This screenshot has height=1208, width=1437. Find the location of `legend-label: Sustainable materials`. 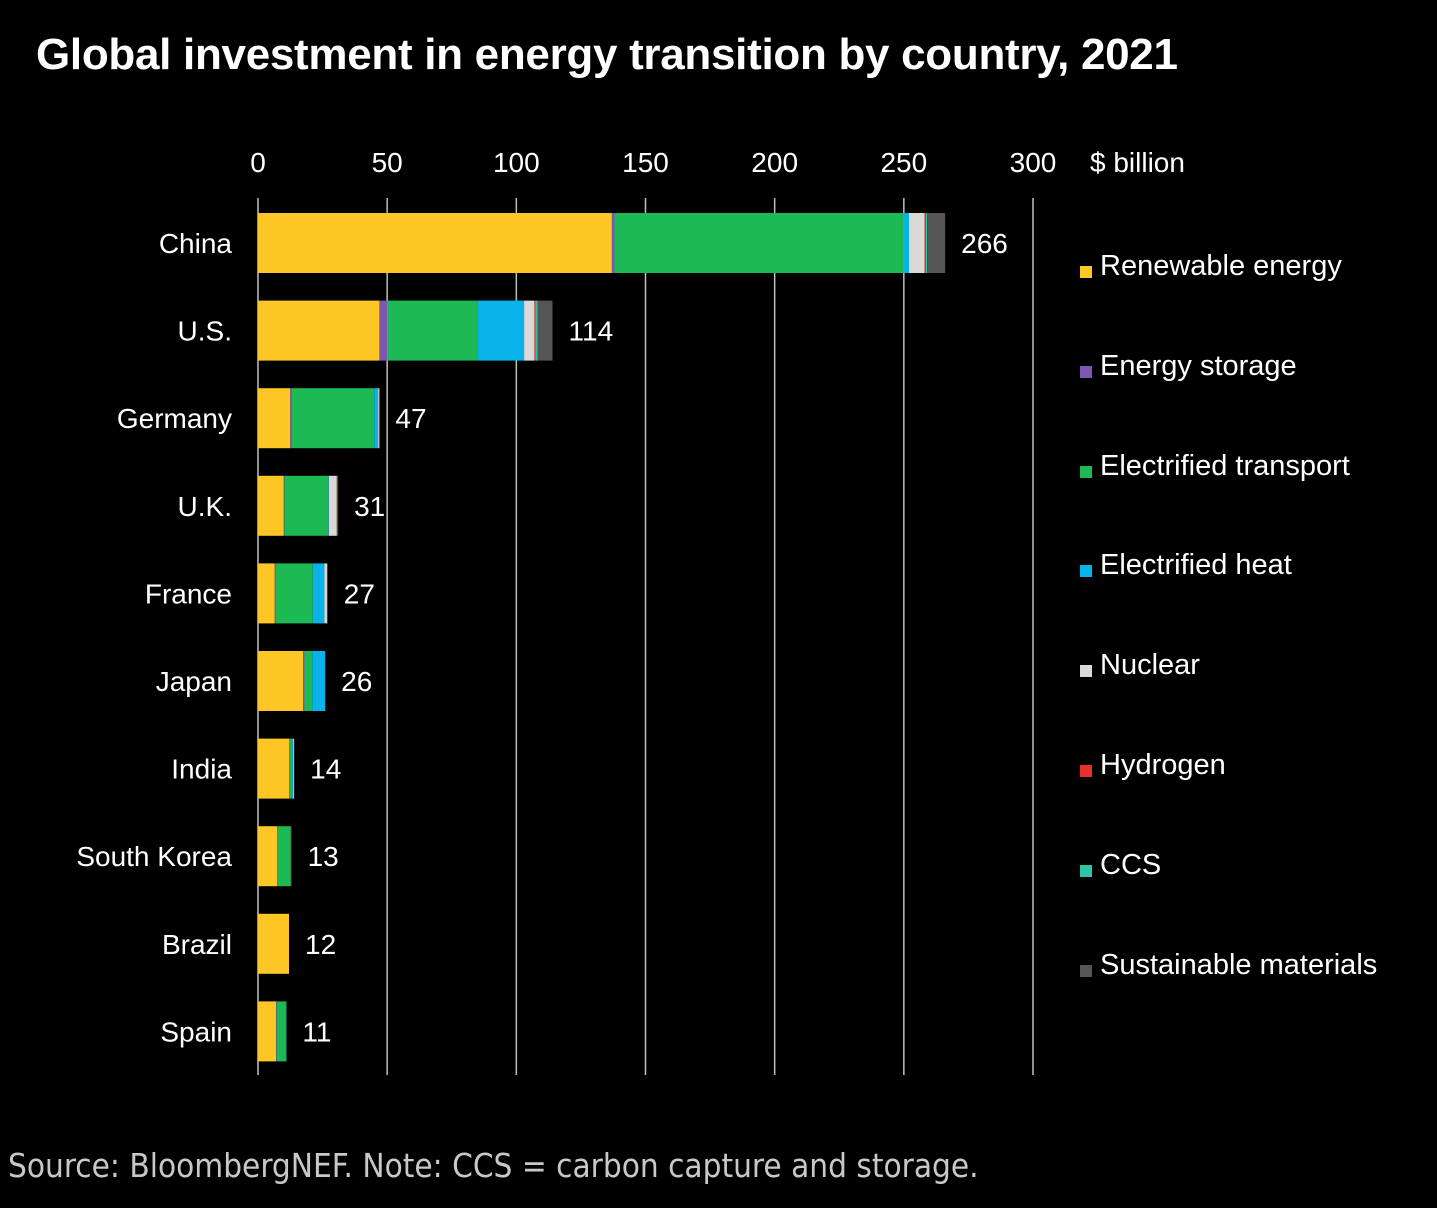

legend-label: Sustainable materials is located at coordinates (1239, 964).